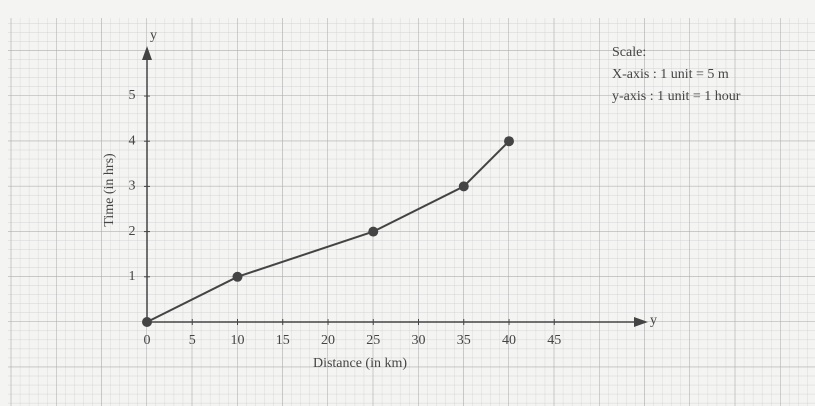 Image resolution: width=815 pixels, height=406 pixels. I want to click on annotation: X-axis : 1 unit = 5 m, so click(670, 74).